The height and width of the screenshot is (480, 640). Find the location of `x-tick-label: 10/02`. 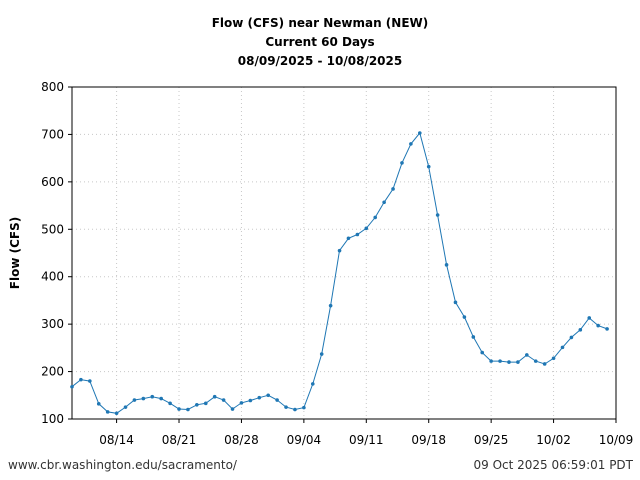

x-tick-label: 10/02 is located at coordinates (553, 440).